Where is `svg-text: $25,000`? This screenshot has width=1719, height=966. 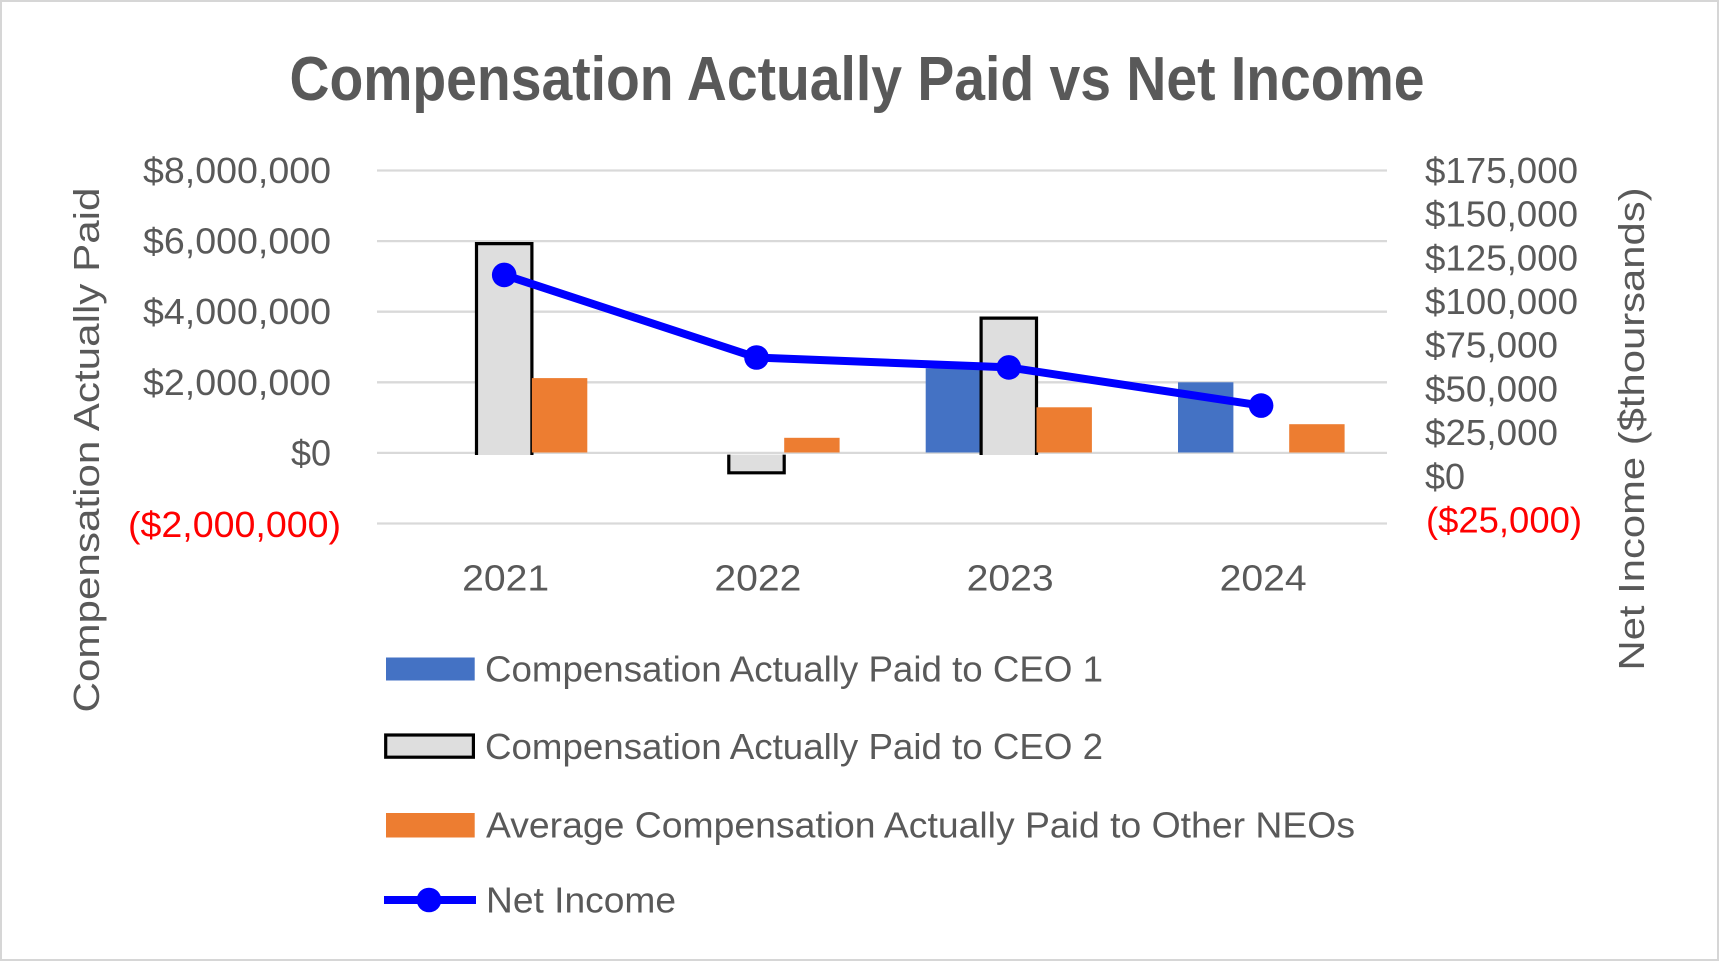 svg-text: $25,000 is located at coordinates (1491, 432).